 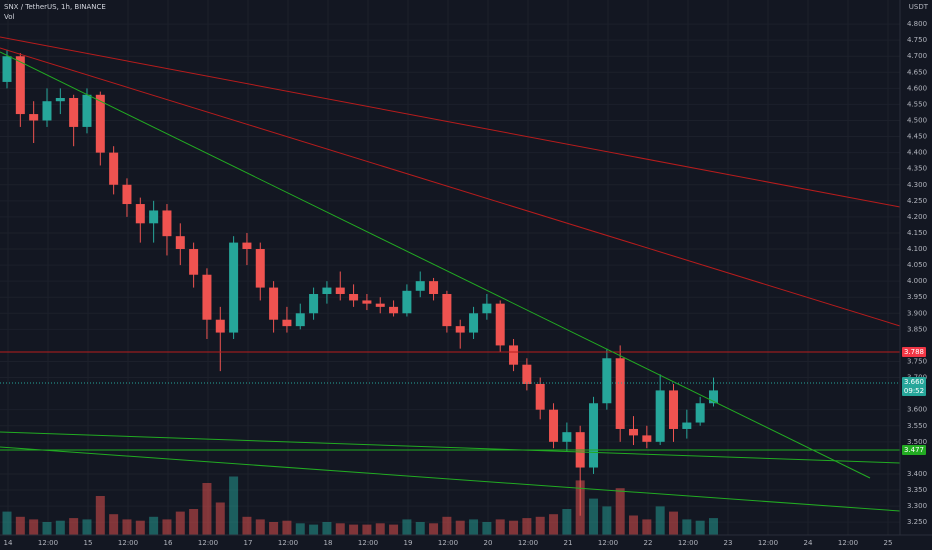 What do you see at coordinates (917, 249) in the screenshot?
I see `y-tick-label: 4.100` at bounding box center [917, 249].